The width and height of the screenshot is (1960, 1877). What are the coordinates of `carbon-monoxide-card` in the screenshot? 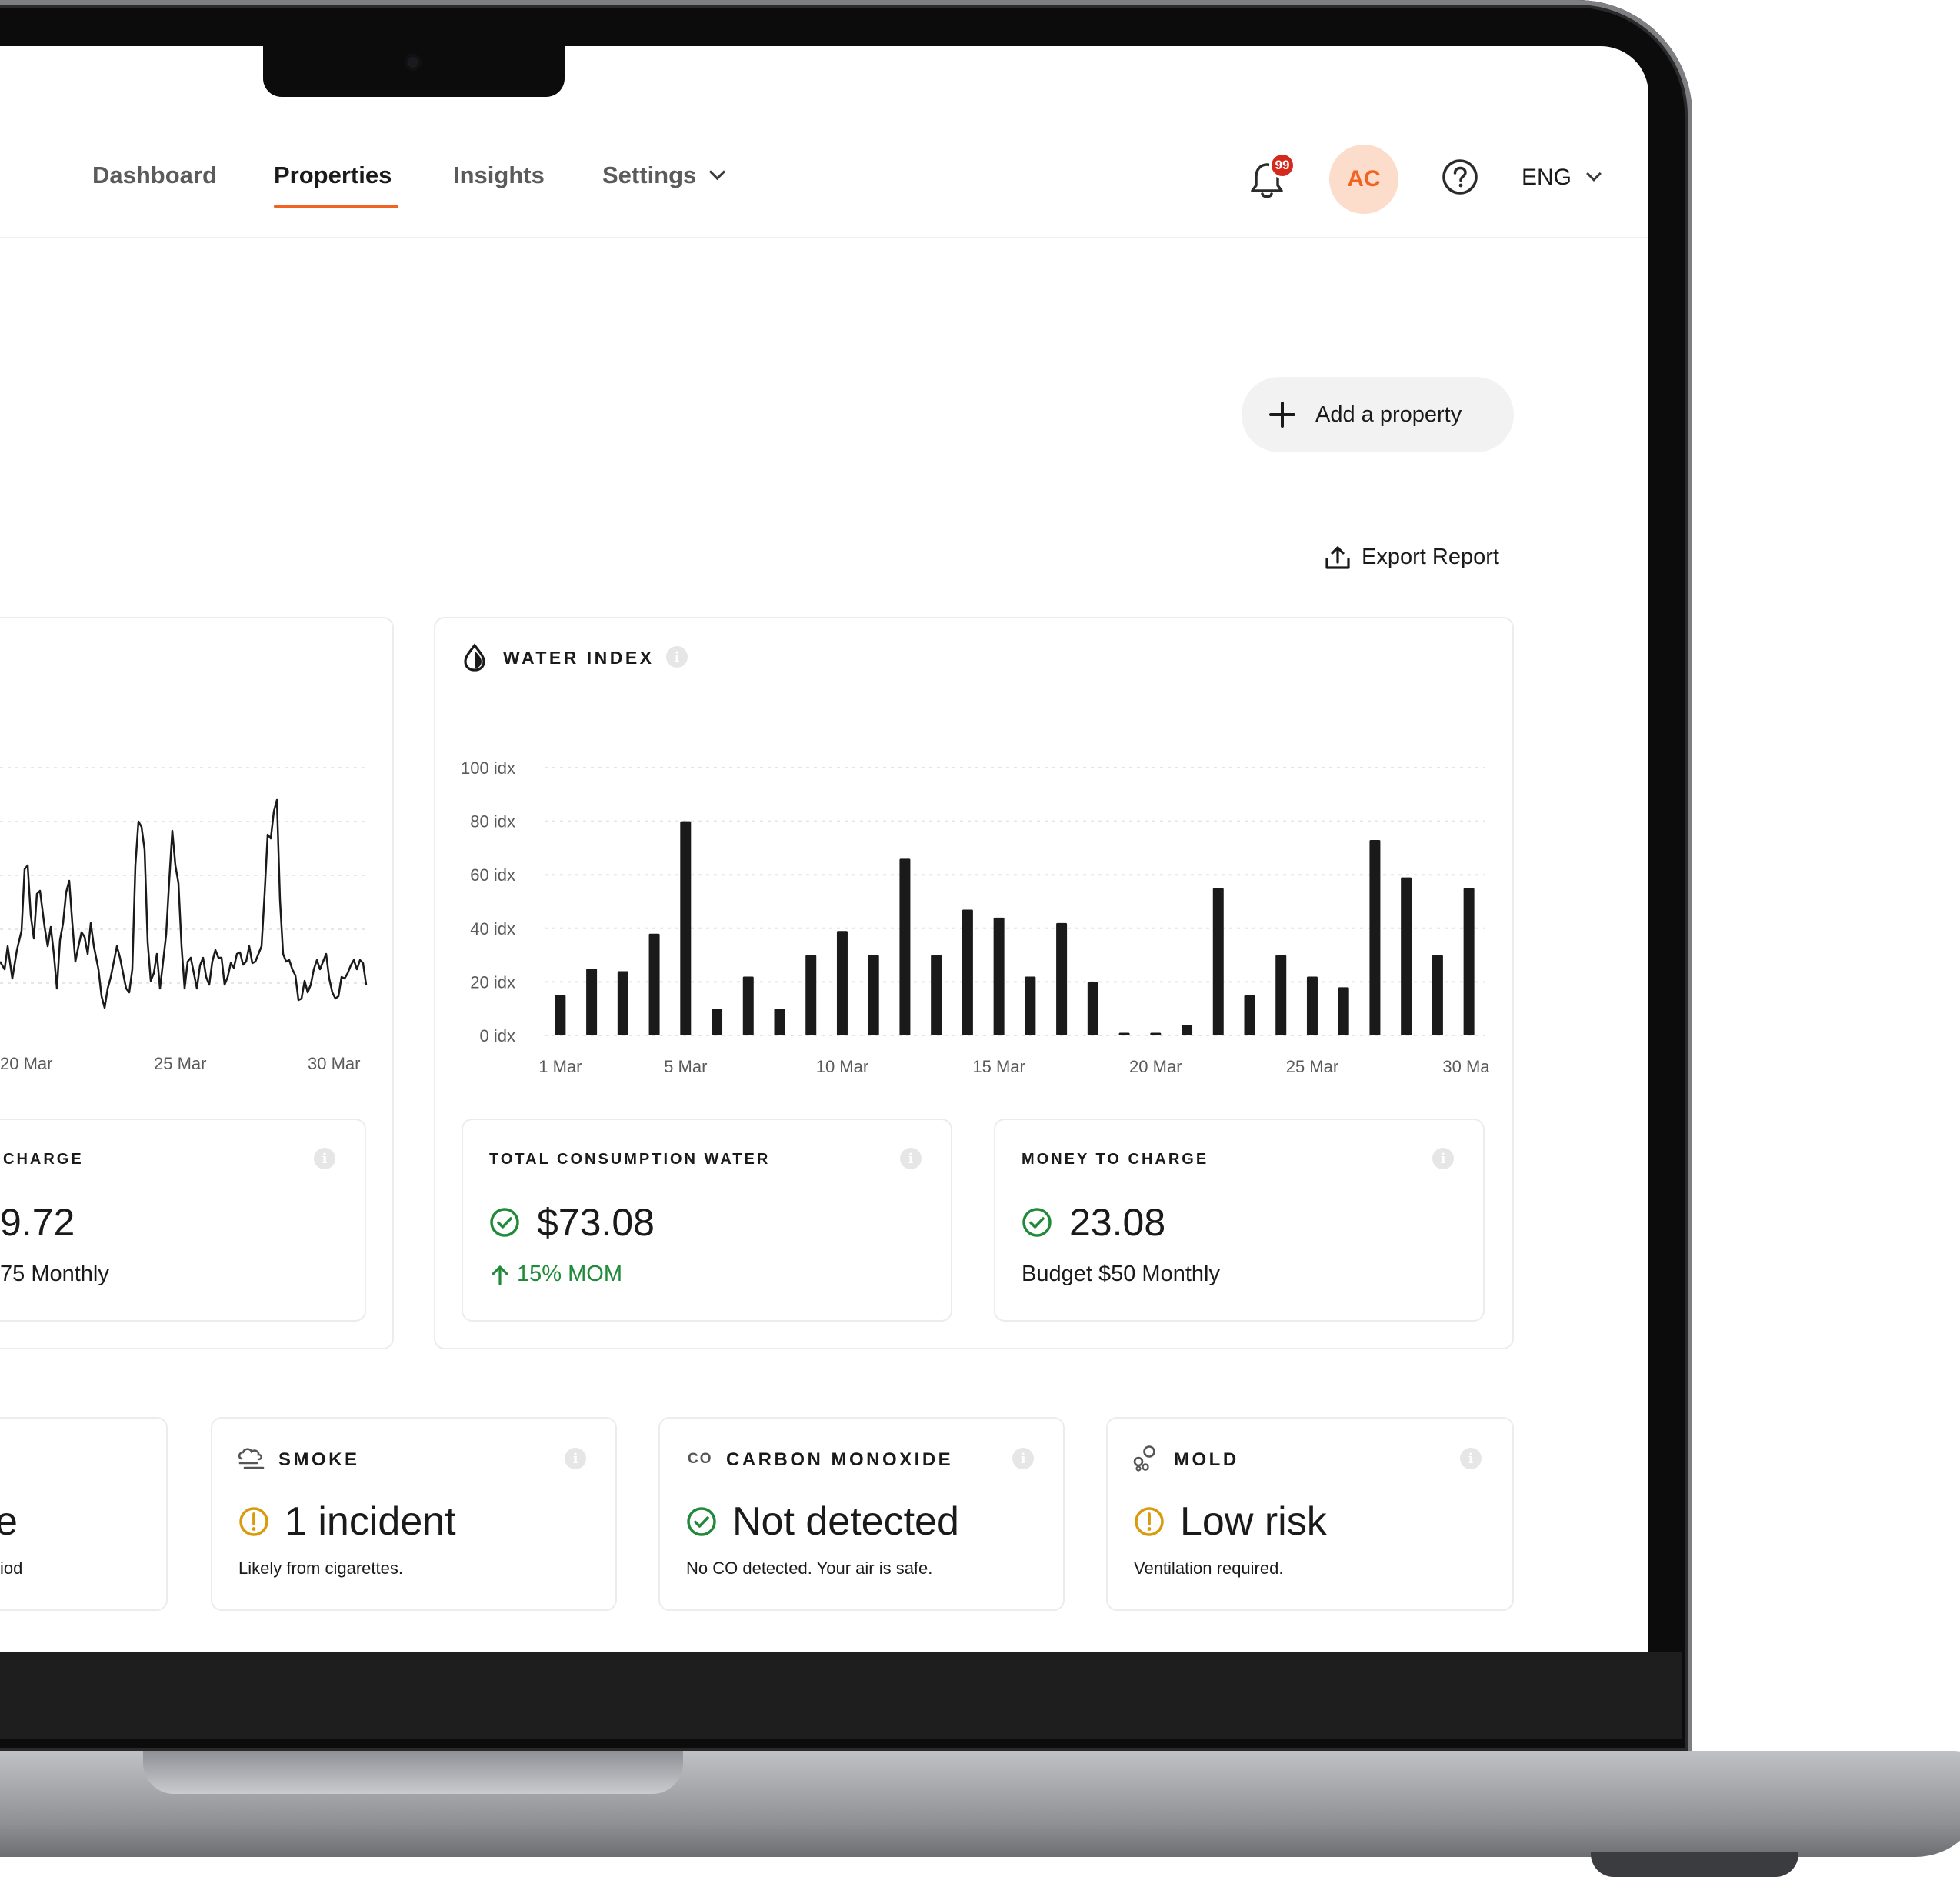 It's located at (862, 1514).